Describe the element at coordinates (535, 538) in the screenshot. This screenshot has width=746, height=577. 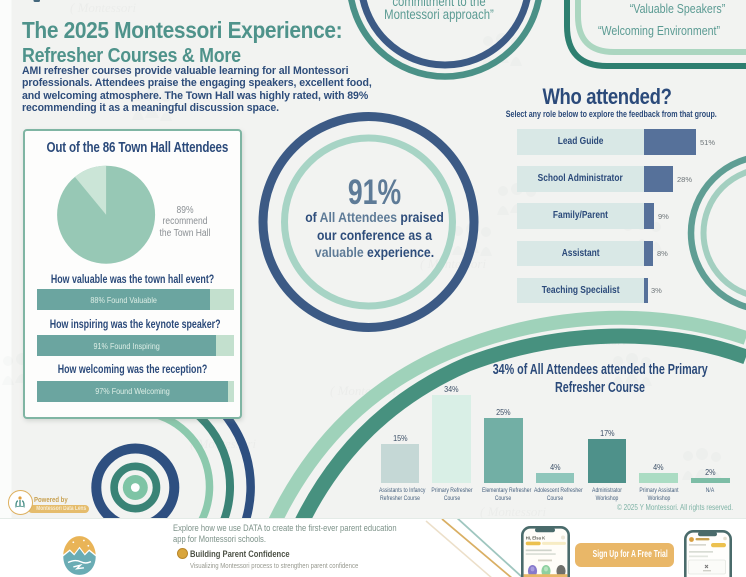
I see `svg-text: Hi, Elsa K` at that location.